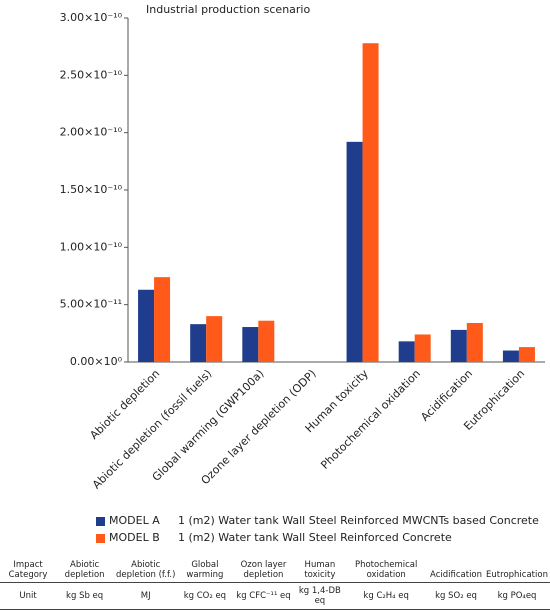 This screenshot has width=550, height=610. I want to click on y-tick-label: 3.00×10⁻¹⁰, so click(91, 17).